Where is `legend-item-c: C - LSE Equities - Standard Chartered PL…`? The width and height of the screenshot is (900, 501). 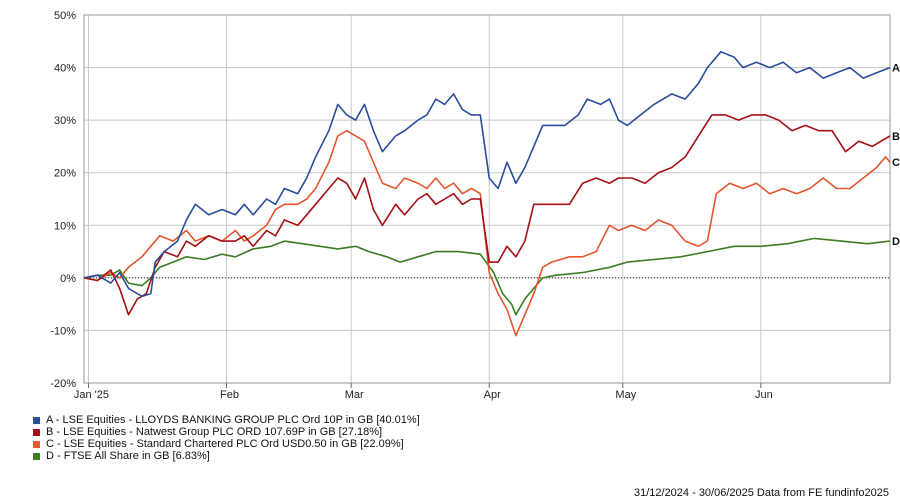 legend-item-c: C - LSE Equities - Standard Chartered PL… is located at coordinates (226, 444).